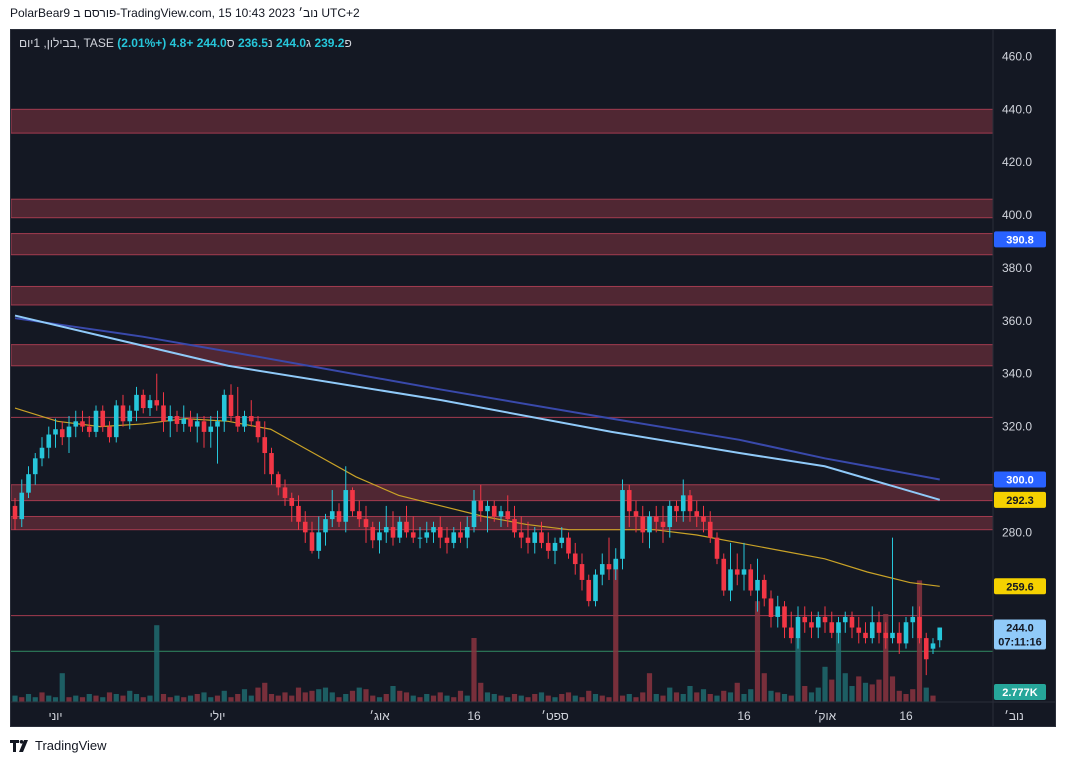 The height and width of the screenshot is (763, 1067). I want to click on price-tag-background, so click(1020, 634).